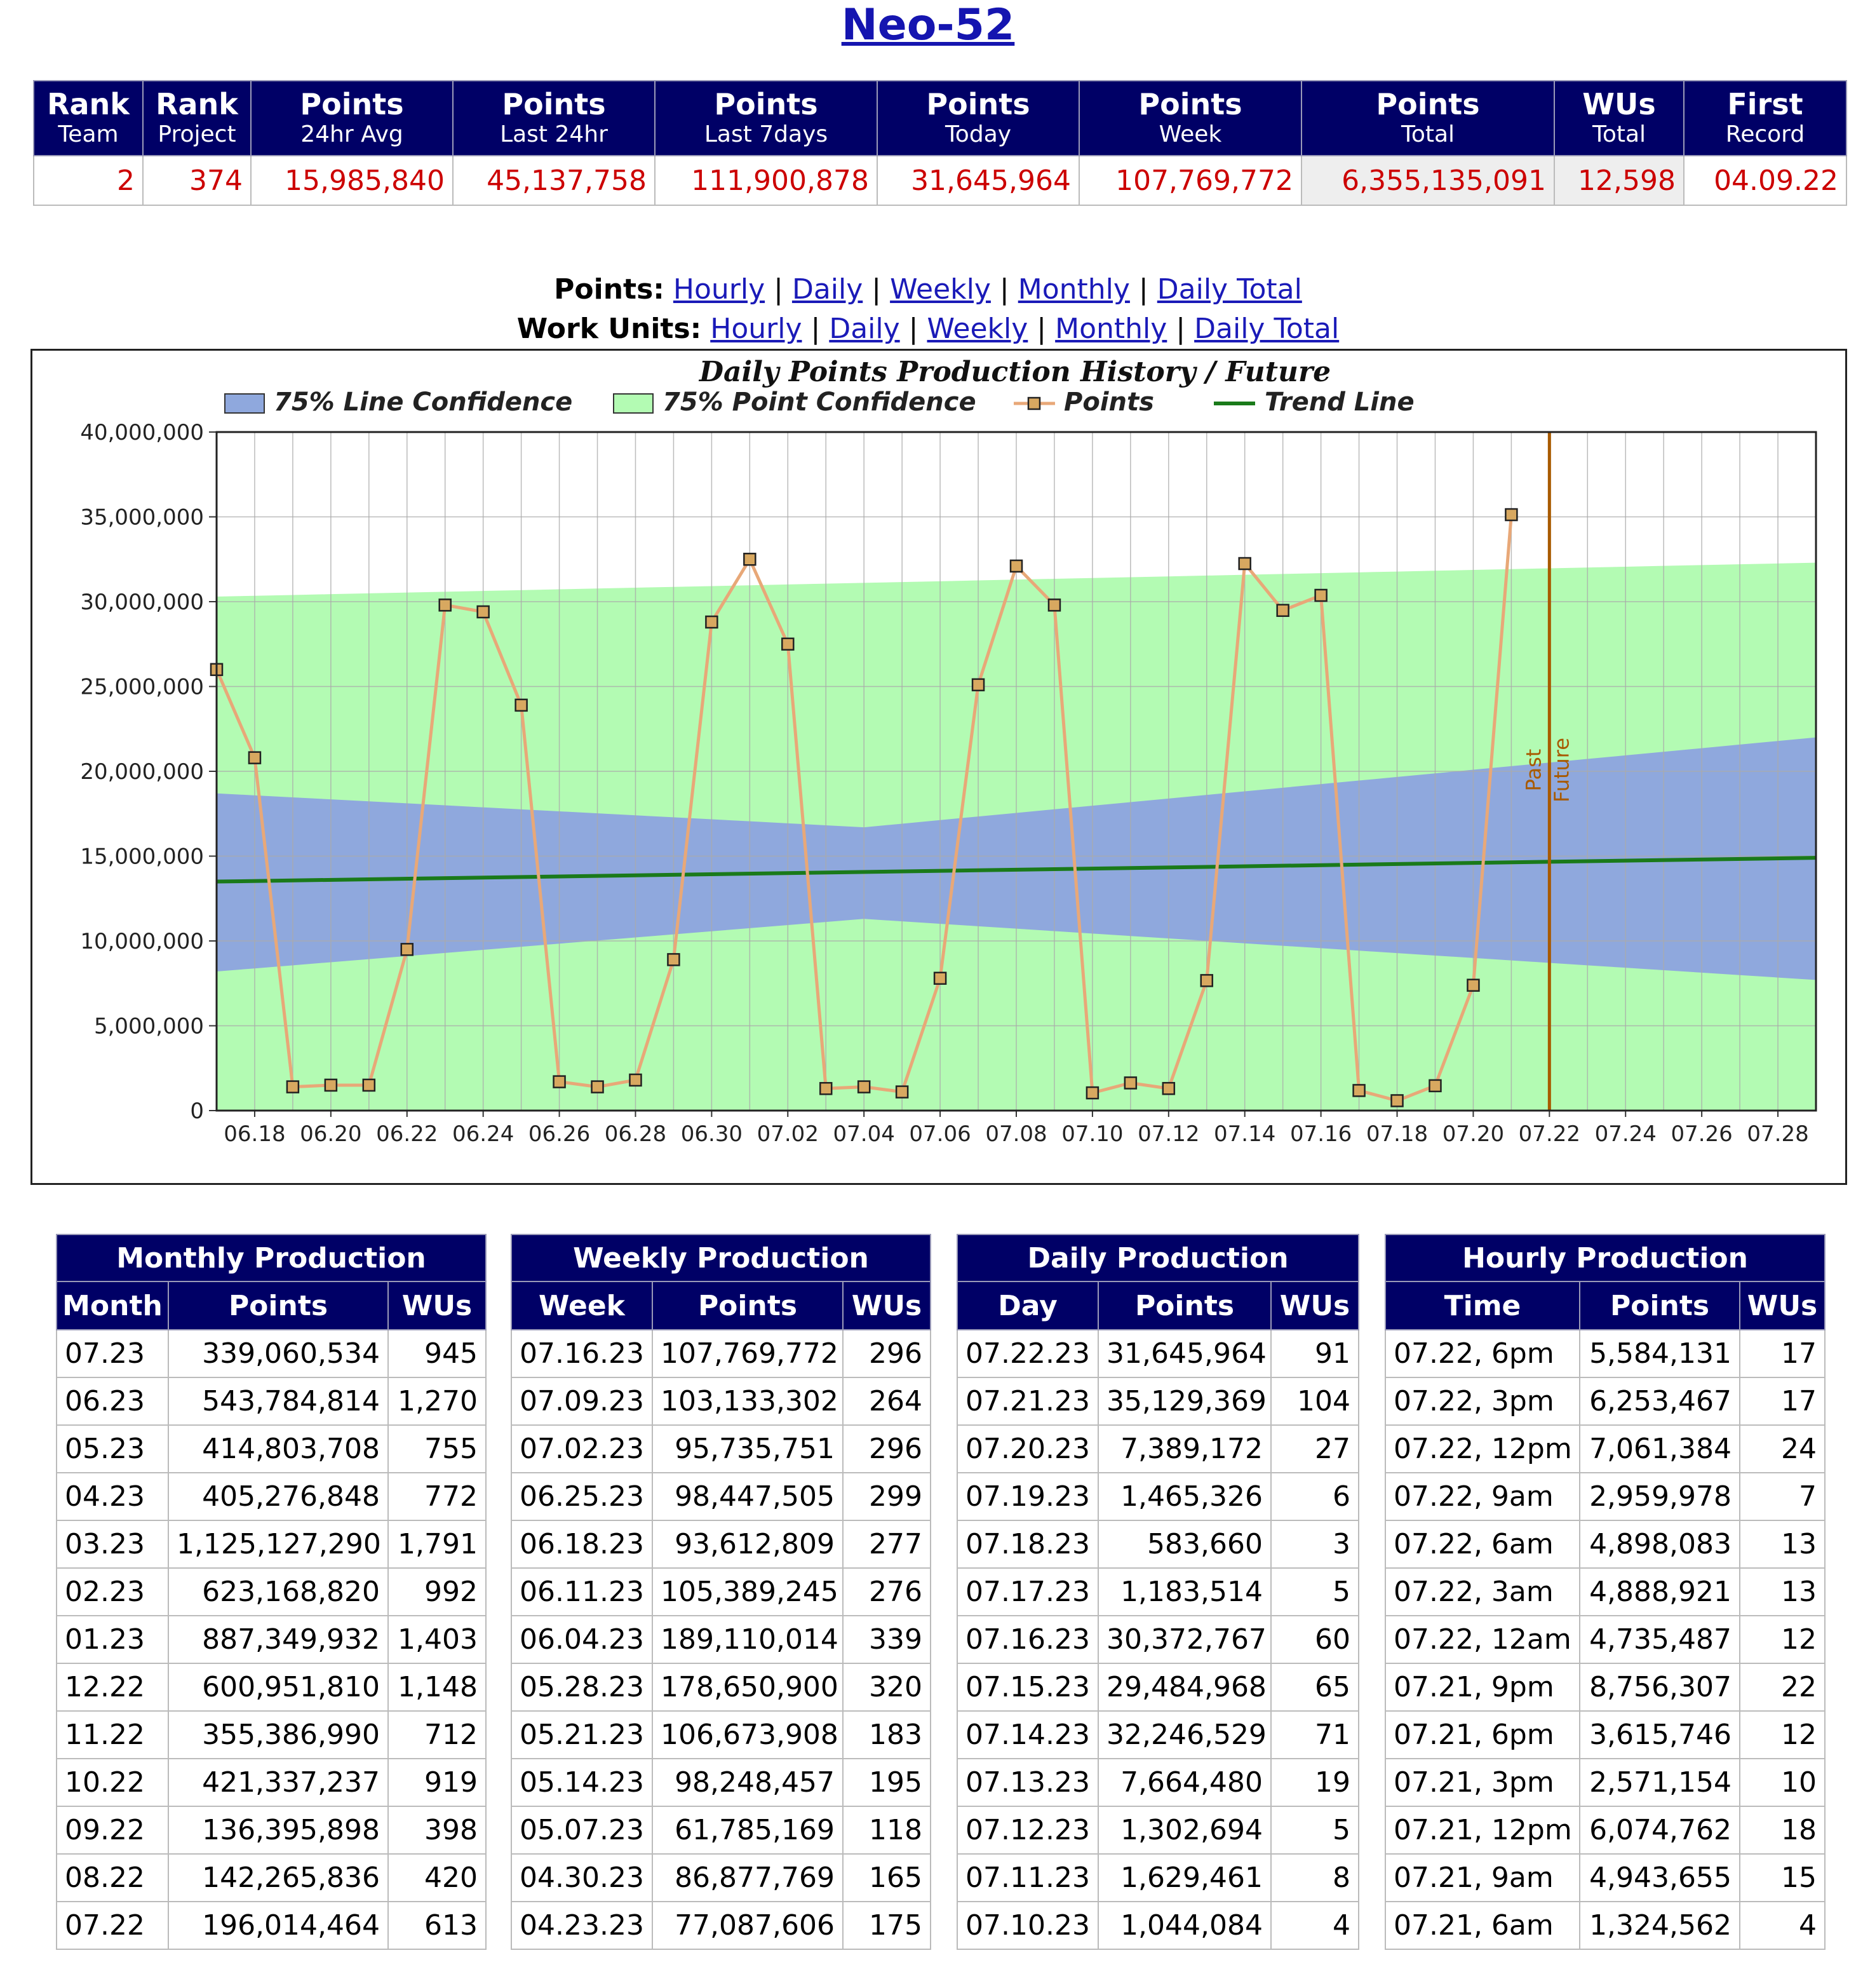  Describe the element at coordinates (721, 1877) in the screenshot. I see `table-row: 04.30.23 86,877,769 165` at that location.